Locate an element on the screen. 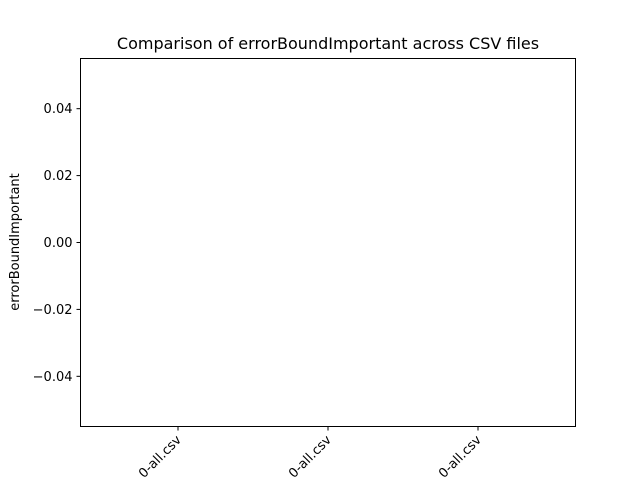 The image size is (640, 480). y-tick-label: 0.02 is located at coordinates (58, 176).